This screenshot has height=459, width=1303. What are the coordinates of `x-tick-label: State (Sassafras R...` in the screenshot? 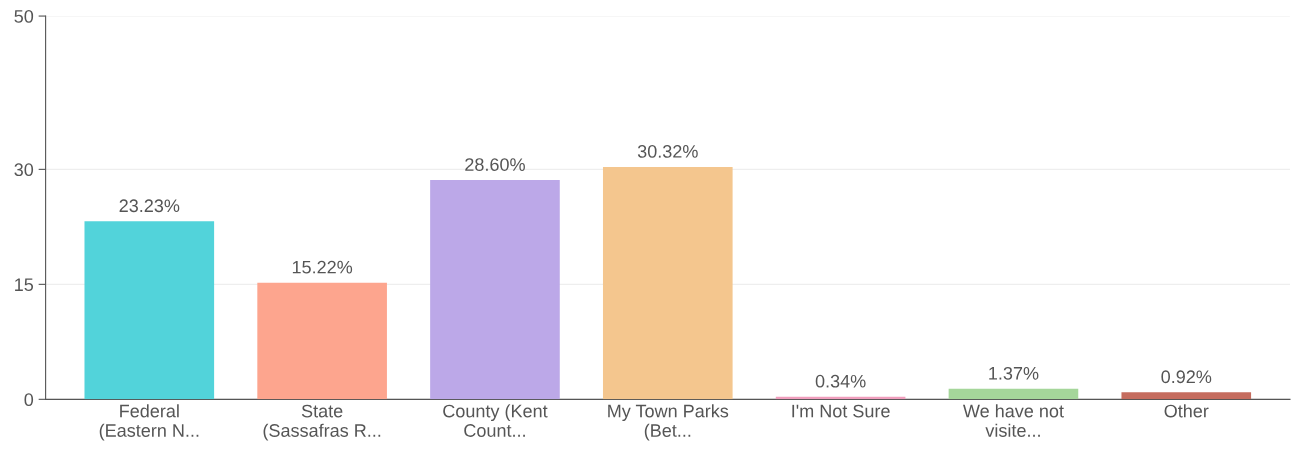 It's located at (322, 422).